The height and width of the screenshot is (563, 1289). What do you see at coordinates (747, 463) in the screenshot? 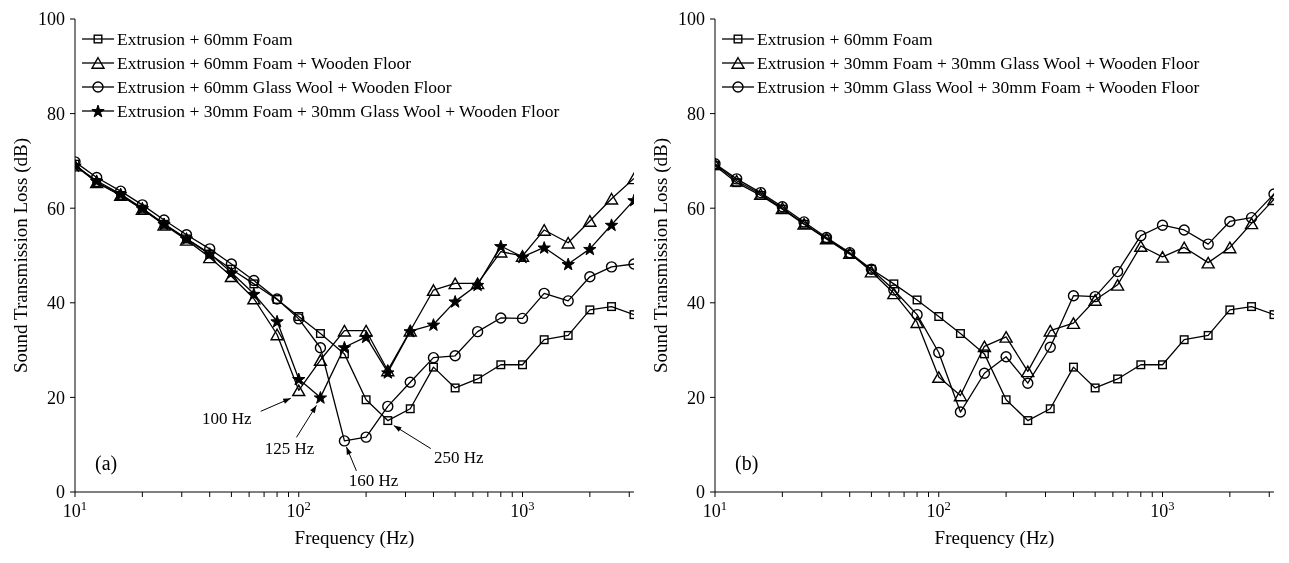
I see `annotation: (b)` at bounding box center [747, 463].